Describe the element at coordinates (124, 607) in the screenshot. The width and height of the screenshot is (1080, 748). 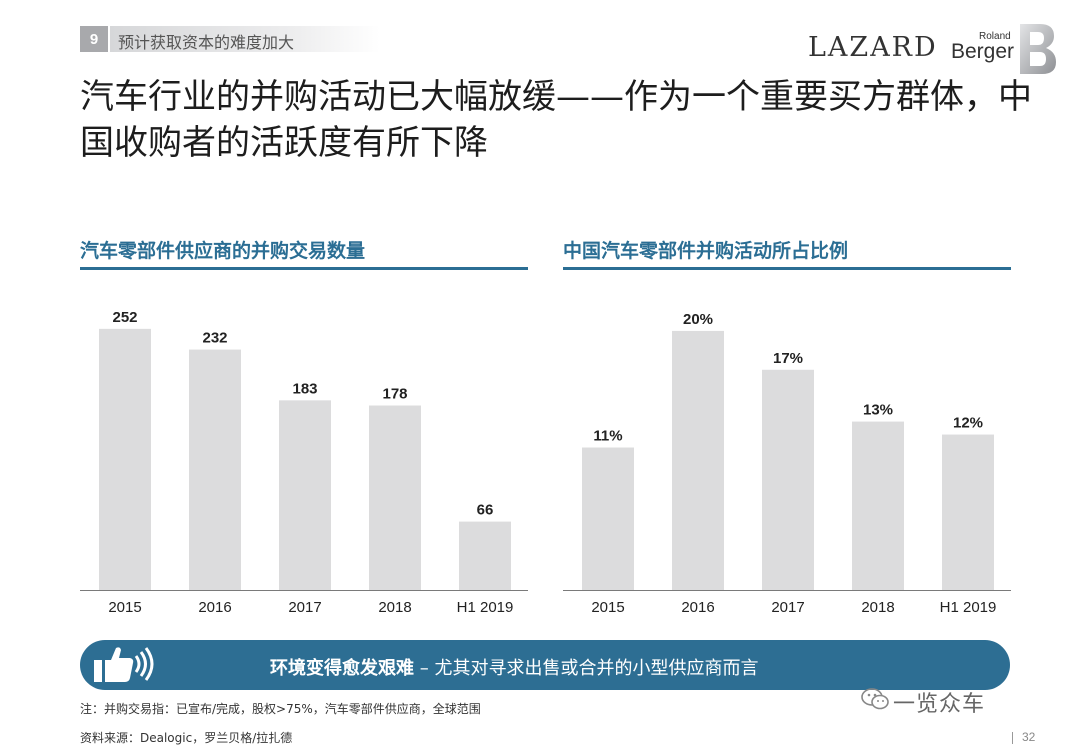
I see `deal-count-x-tick-label: 2015` at that location.